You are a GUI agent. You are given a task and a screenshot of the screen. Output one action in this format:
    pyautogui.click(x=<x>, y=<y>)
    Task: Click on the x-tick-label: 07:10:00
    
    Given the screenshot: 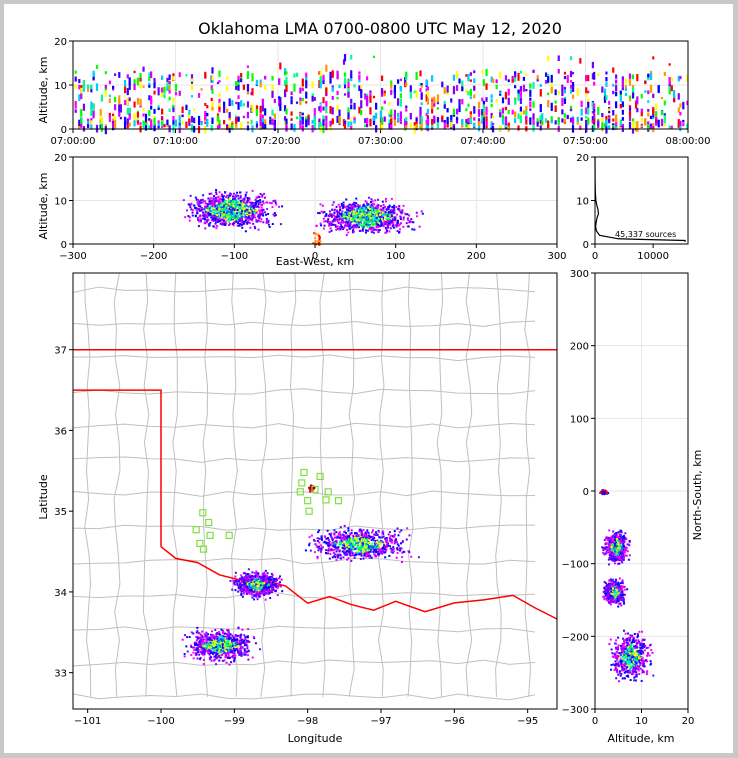 What is the action you would take?
    pyautogui.click(x=175, y=141)
    